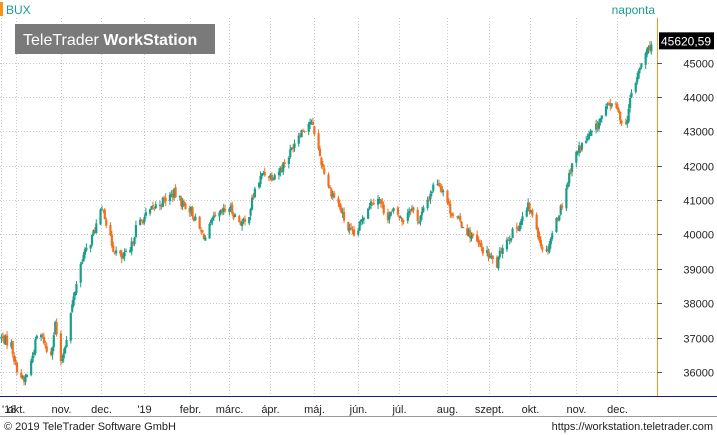 The width and height of the screenshot is (717, 435). I want to click on x-tick-label: szept., so click(489, 410).